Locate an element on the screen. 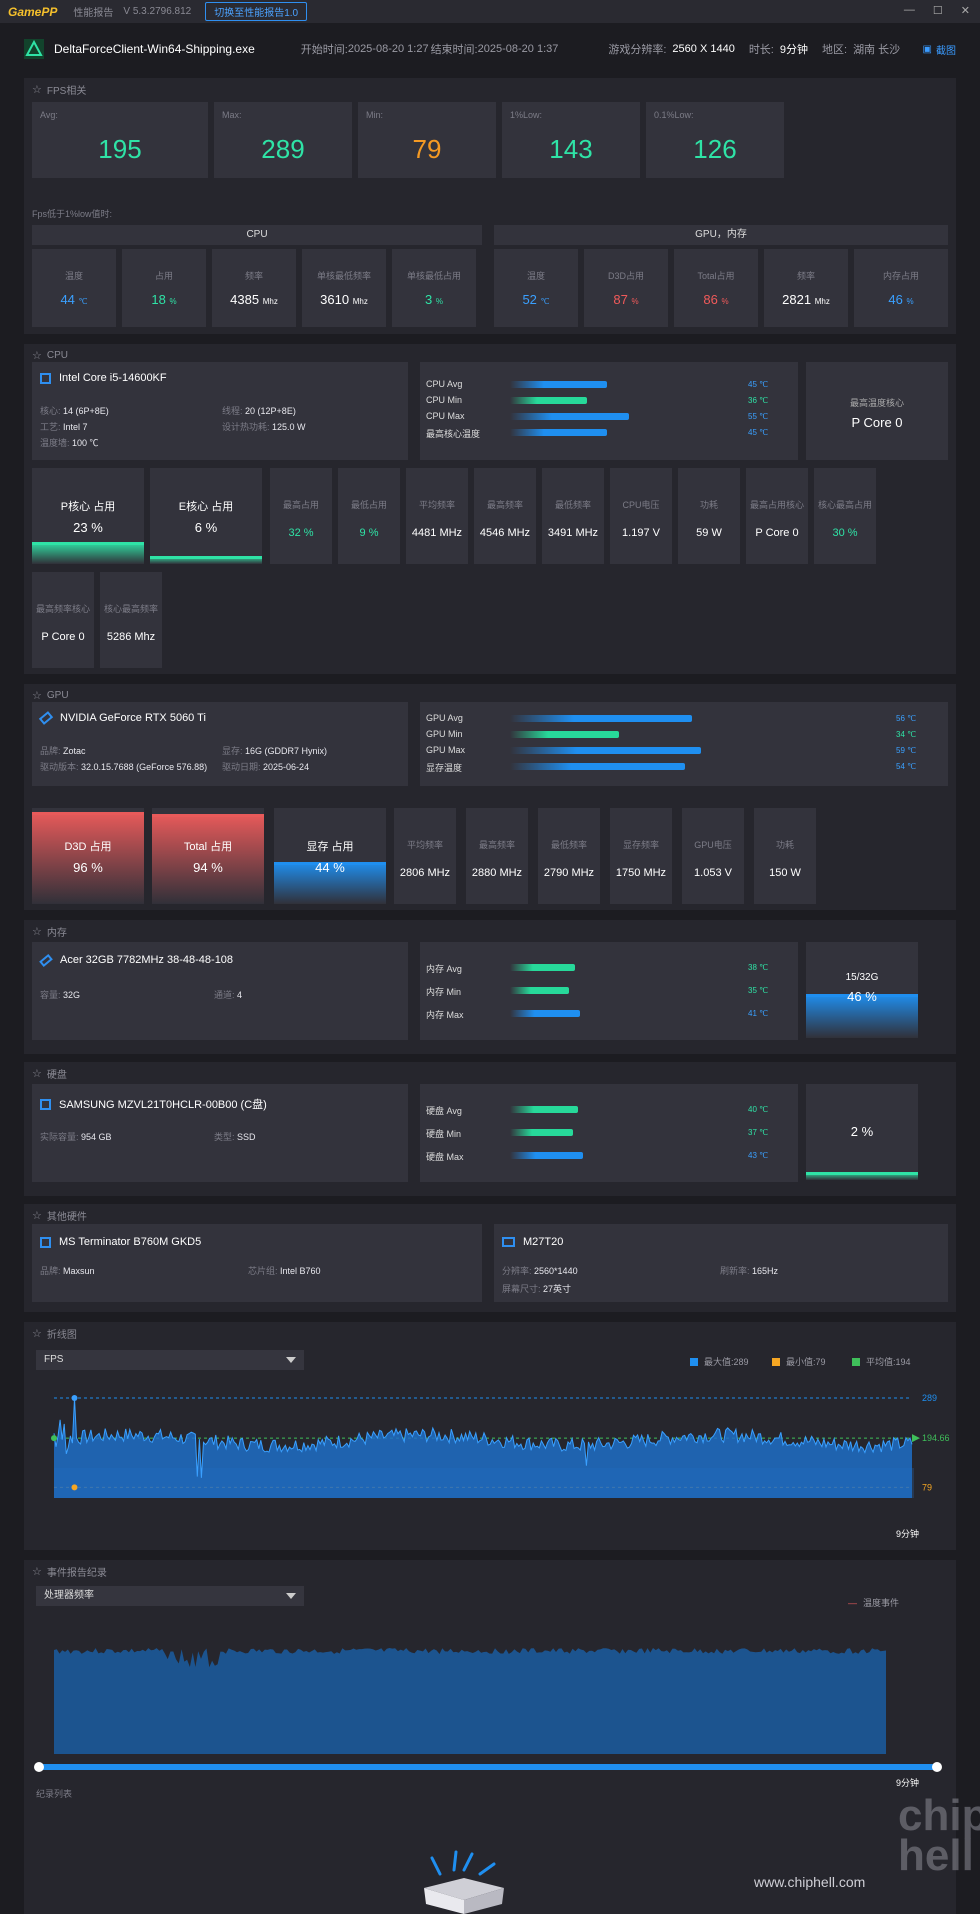 The width and height of the screenshot is (980, 1914). e-core-usage-card: E核心 占用 6 % is located at coordinates (206, 516).